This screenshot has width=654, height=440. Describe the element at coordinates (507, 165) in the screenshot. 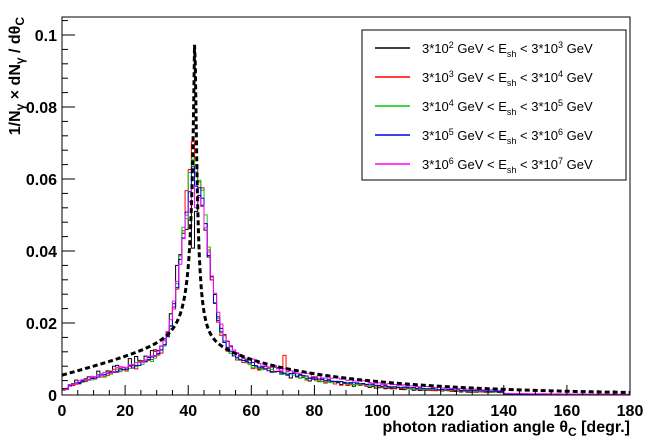

I see `legend-label: 3*106 GeV < Esh < 3*107 GeV` at that location.